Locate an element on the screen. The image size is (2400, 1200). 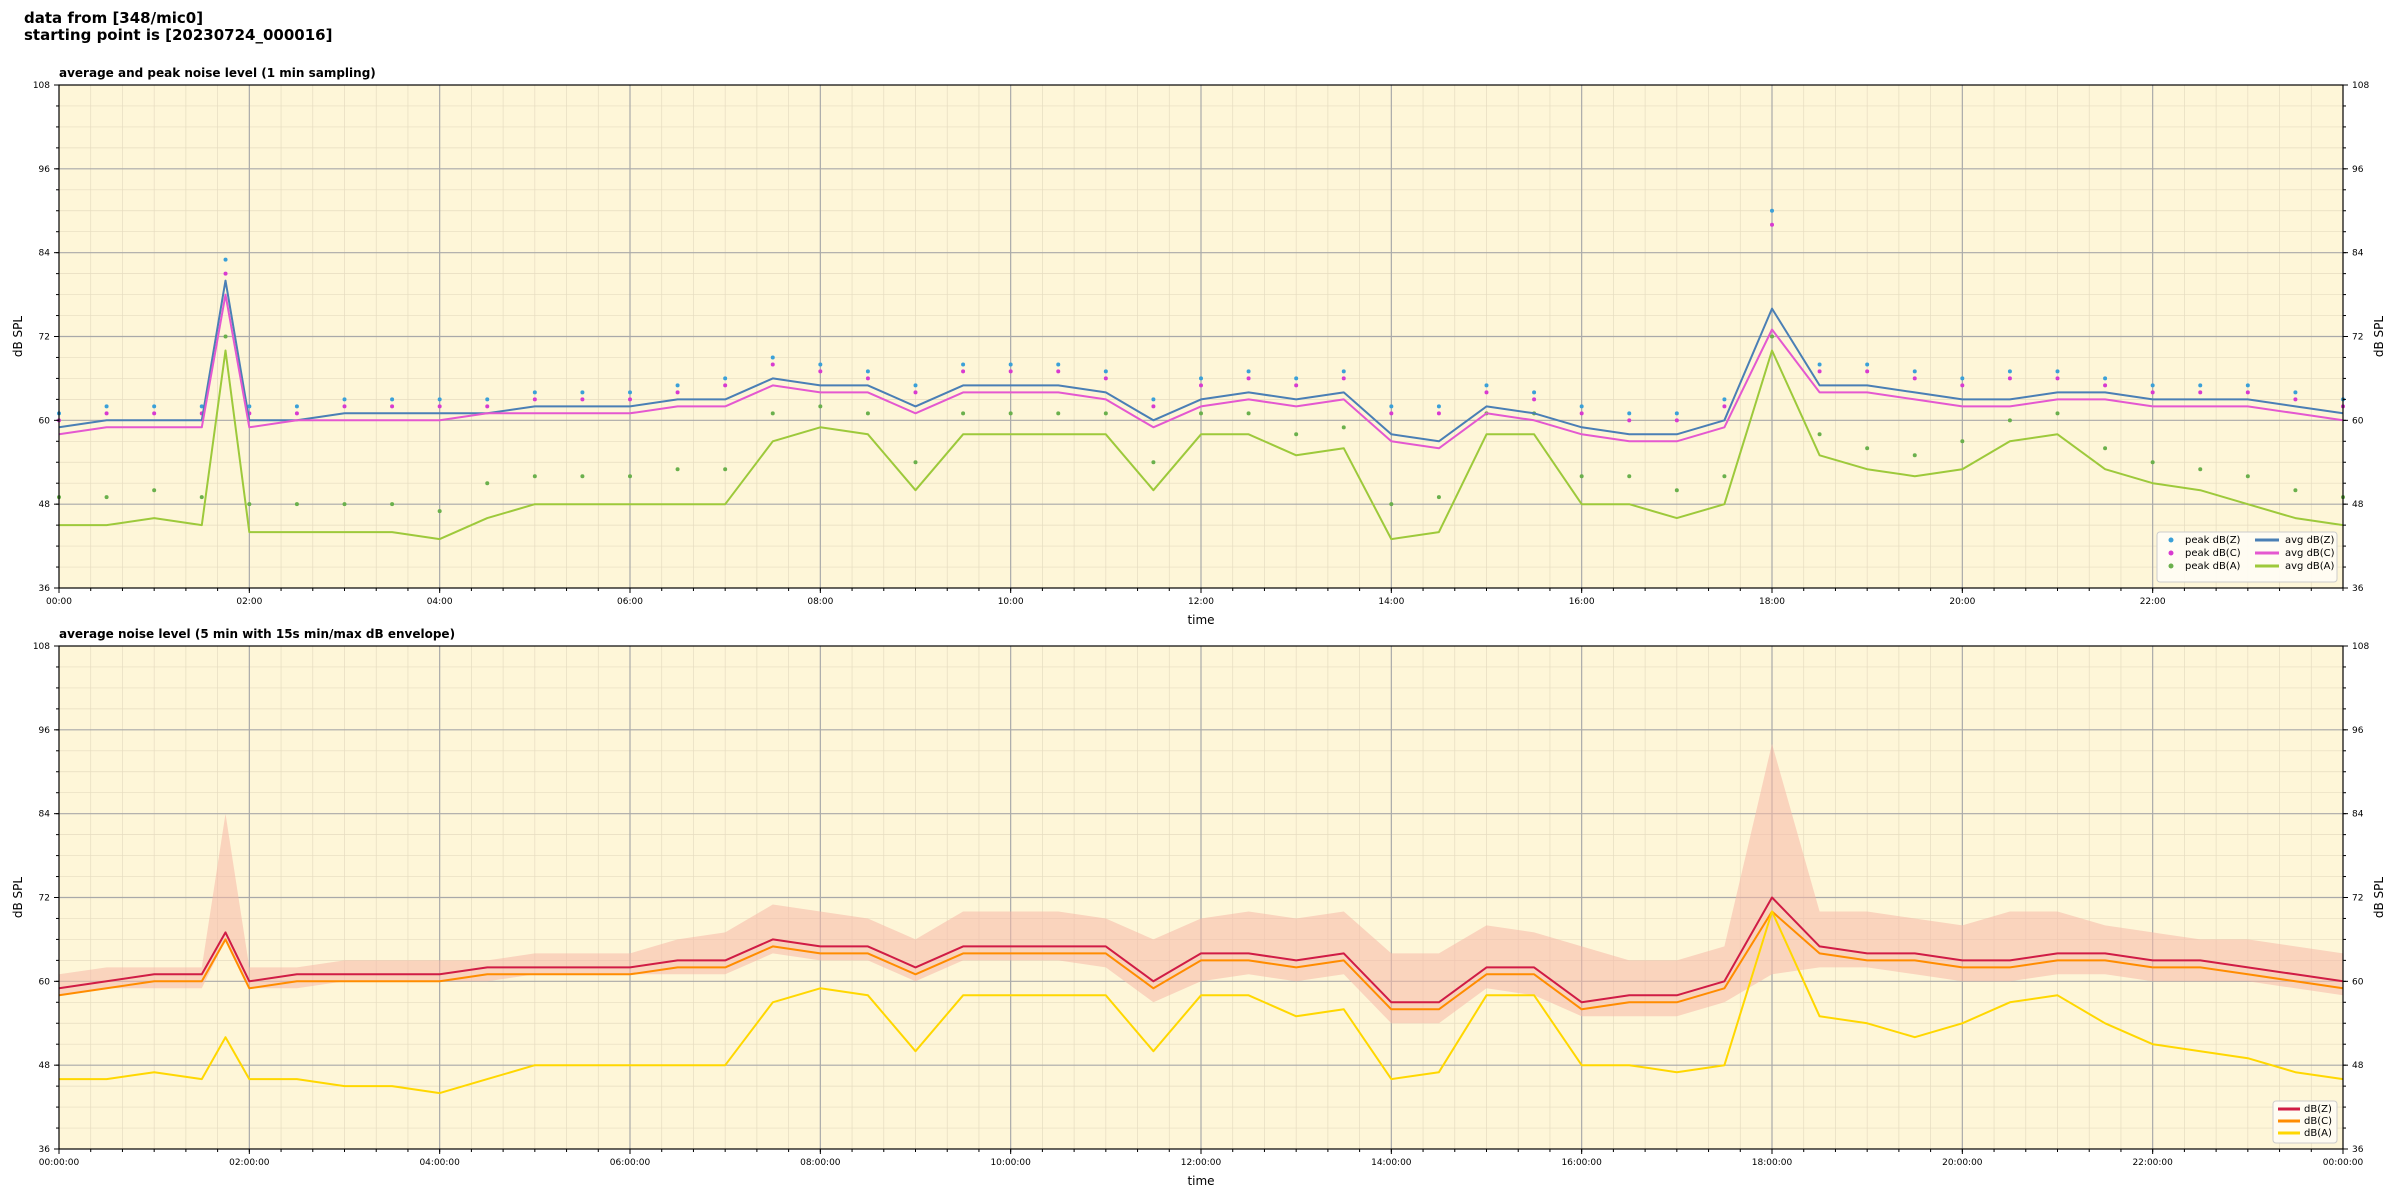
y-axis-label-right: dB SPL is located at coordinates (2379, 337).